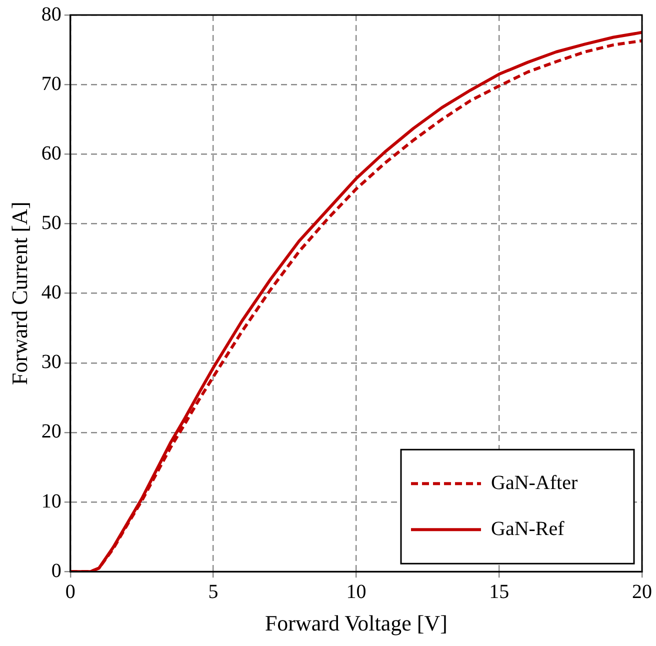  Describe the element at coordinates (528, 529) in the screenshot. I see `legend-label: GaN-Ref` at that location.